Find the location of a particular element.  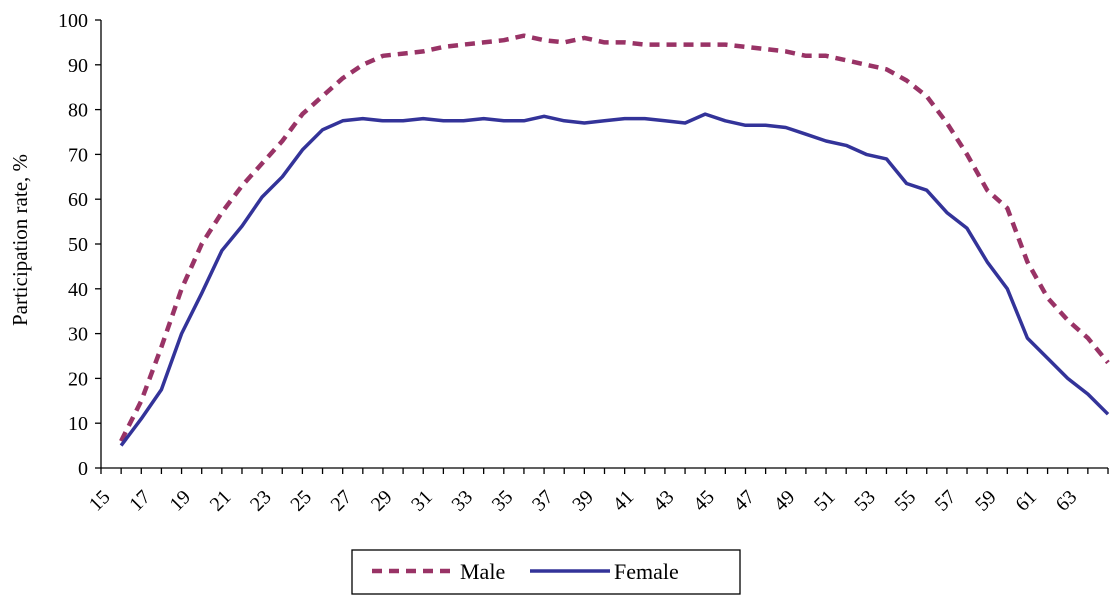

y-tick-label: 10 is located at coordinates (78, 424).